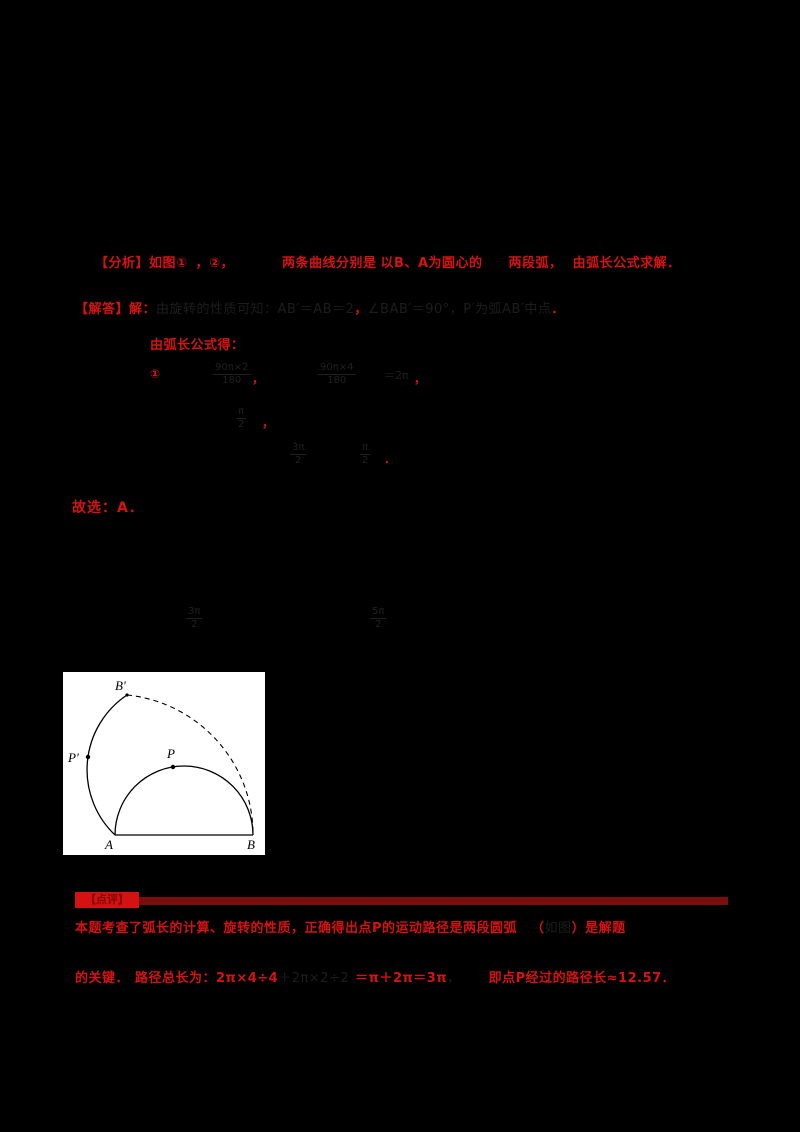  What do you see at coordinates (120, 685) in the screenshot?
I see `point-b-prime-label: B′` at bounding box center [120, 685].